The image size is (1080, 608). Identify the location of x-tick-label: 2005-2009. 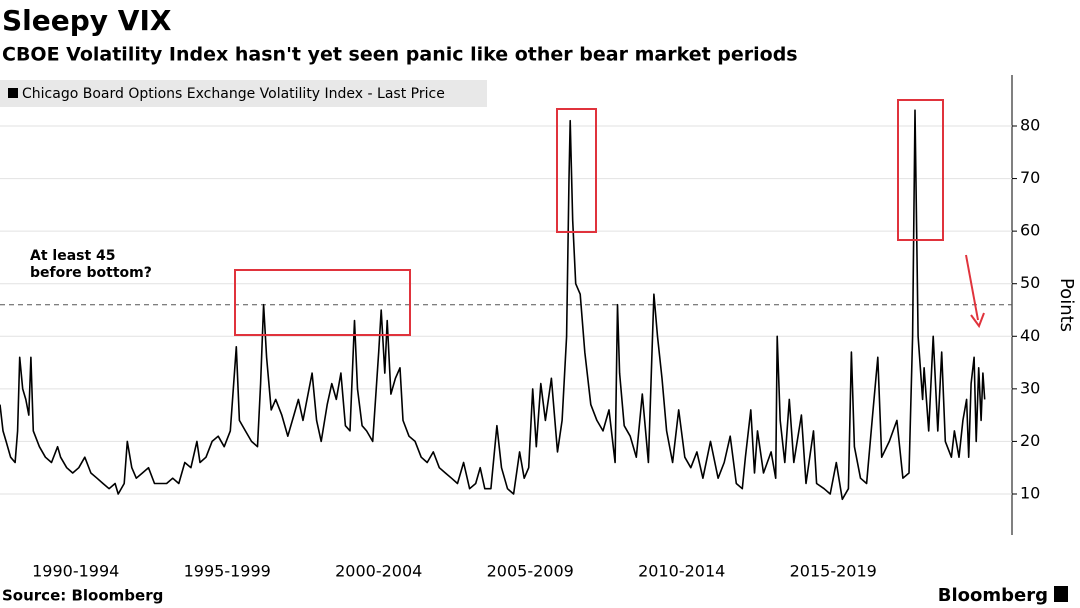
(530, 571).